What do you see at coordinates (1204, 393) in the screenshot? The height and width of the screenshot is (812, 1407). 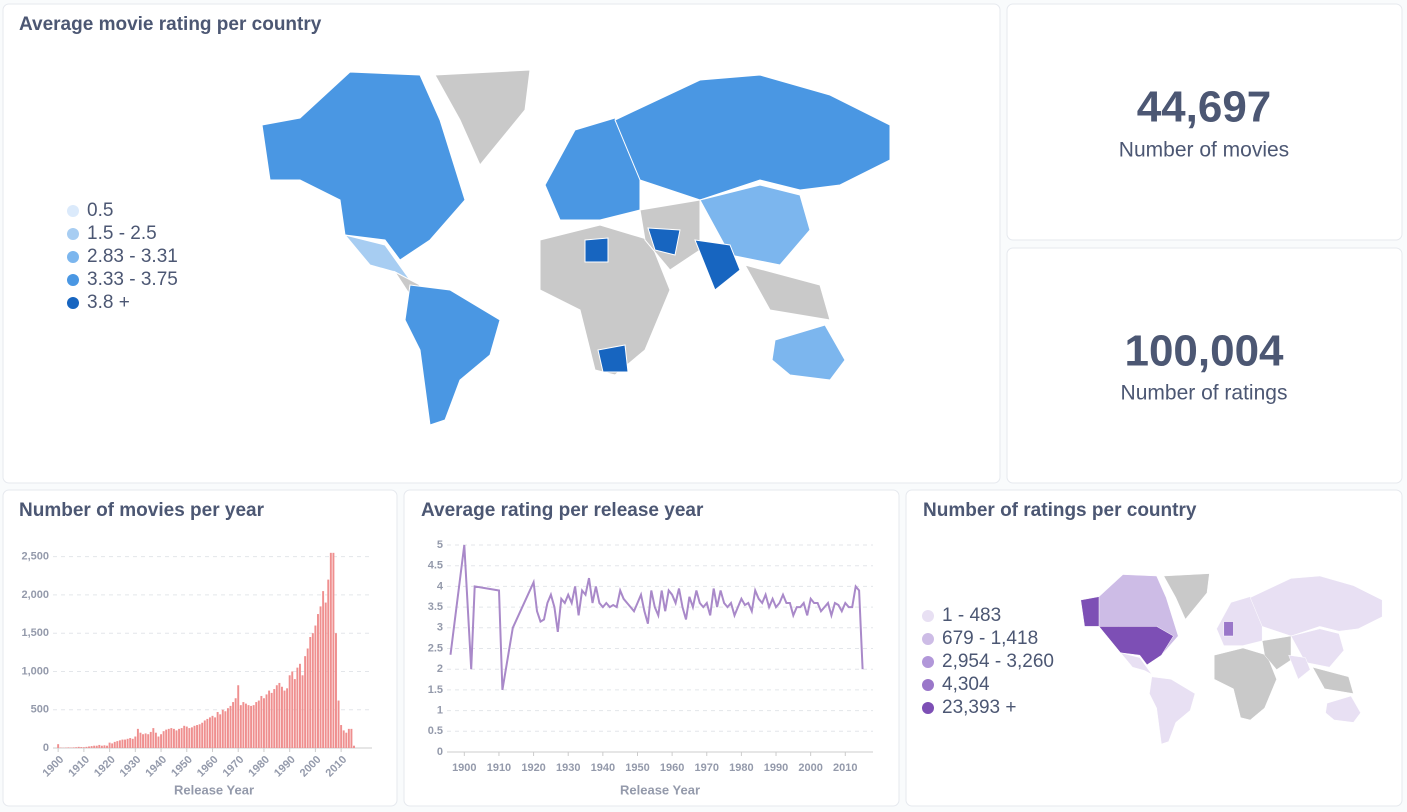 I see `stat-label: Number of ratings` at bounding box center [1204, 393].